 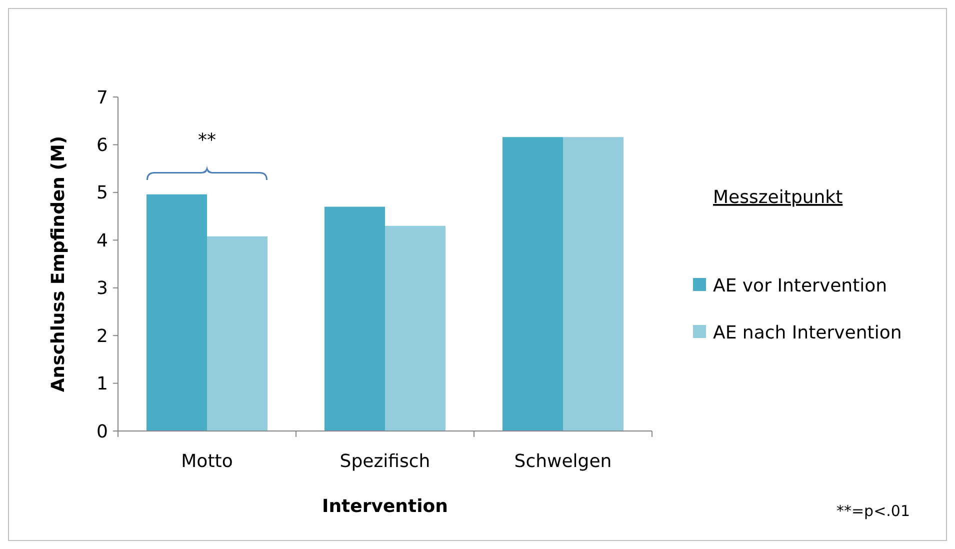 What do you see at coordinates (102, 241) in the screenshot?
I see `y-tick-label: 4` at bounding box center [102, 241].